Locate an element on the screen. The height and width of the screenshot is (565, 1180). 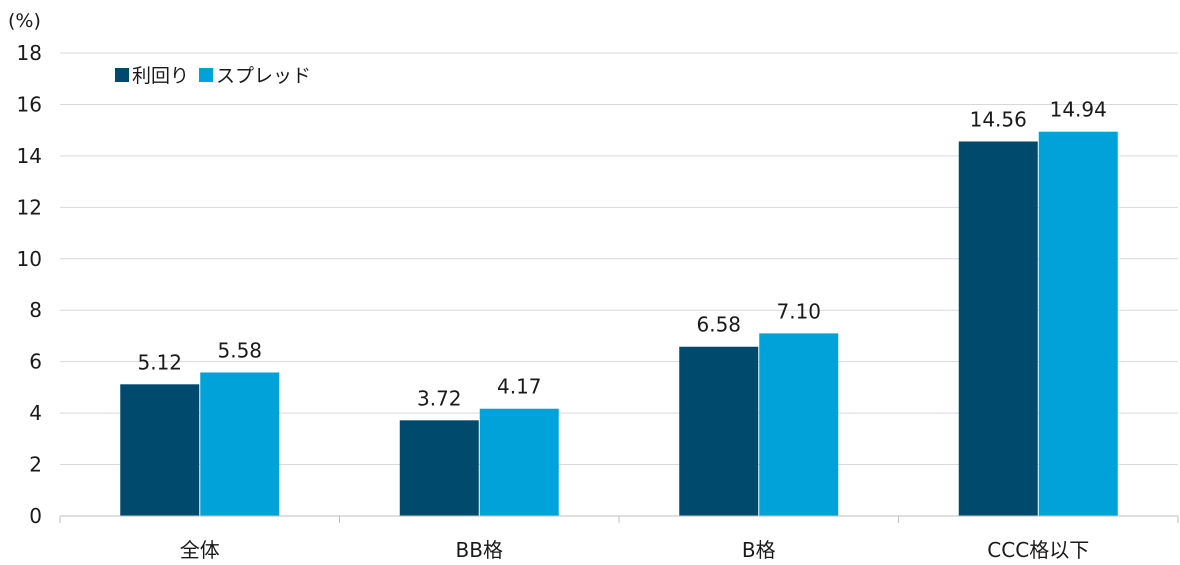
y-axis-unit-label: (%) is located at coordinates (24, 21).